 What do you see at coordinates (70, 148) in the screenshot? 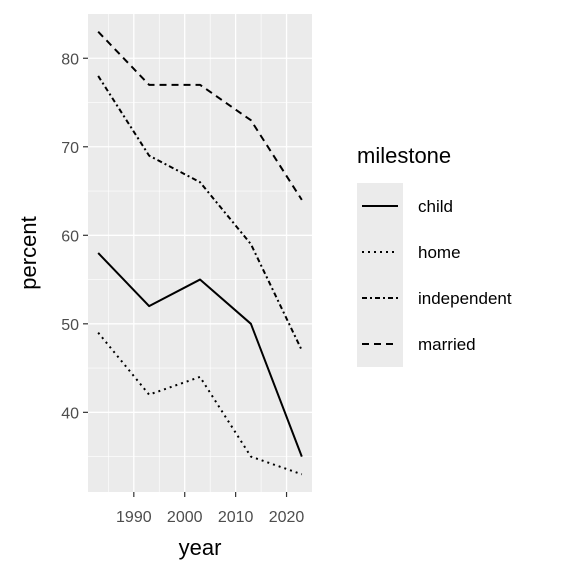
I see `y-tick-label: 70` at bounding box center [70, 148].